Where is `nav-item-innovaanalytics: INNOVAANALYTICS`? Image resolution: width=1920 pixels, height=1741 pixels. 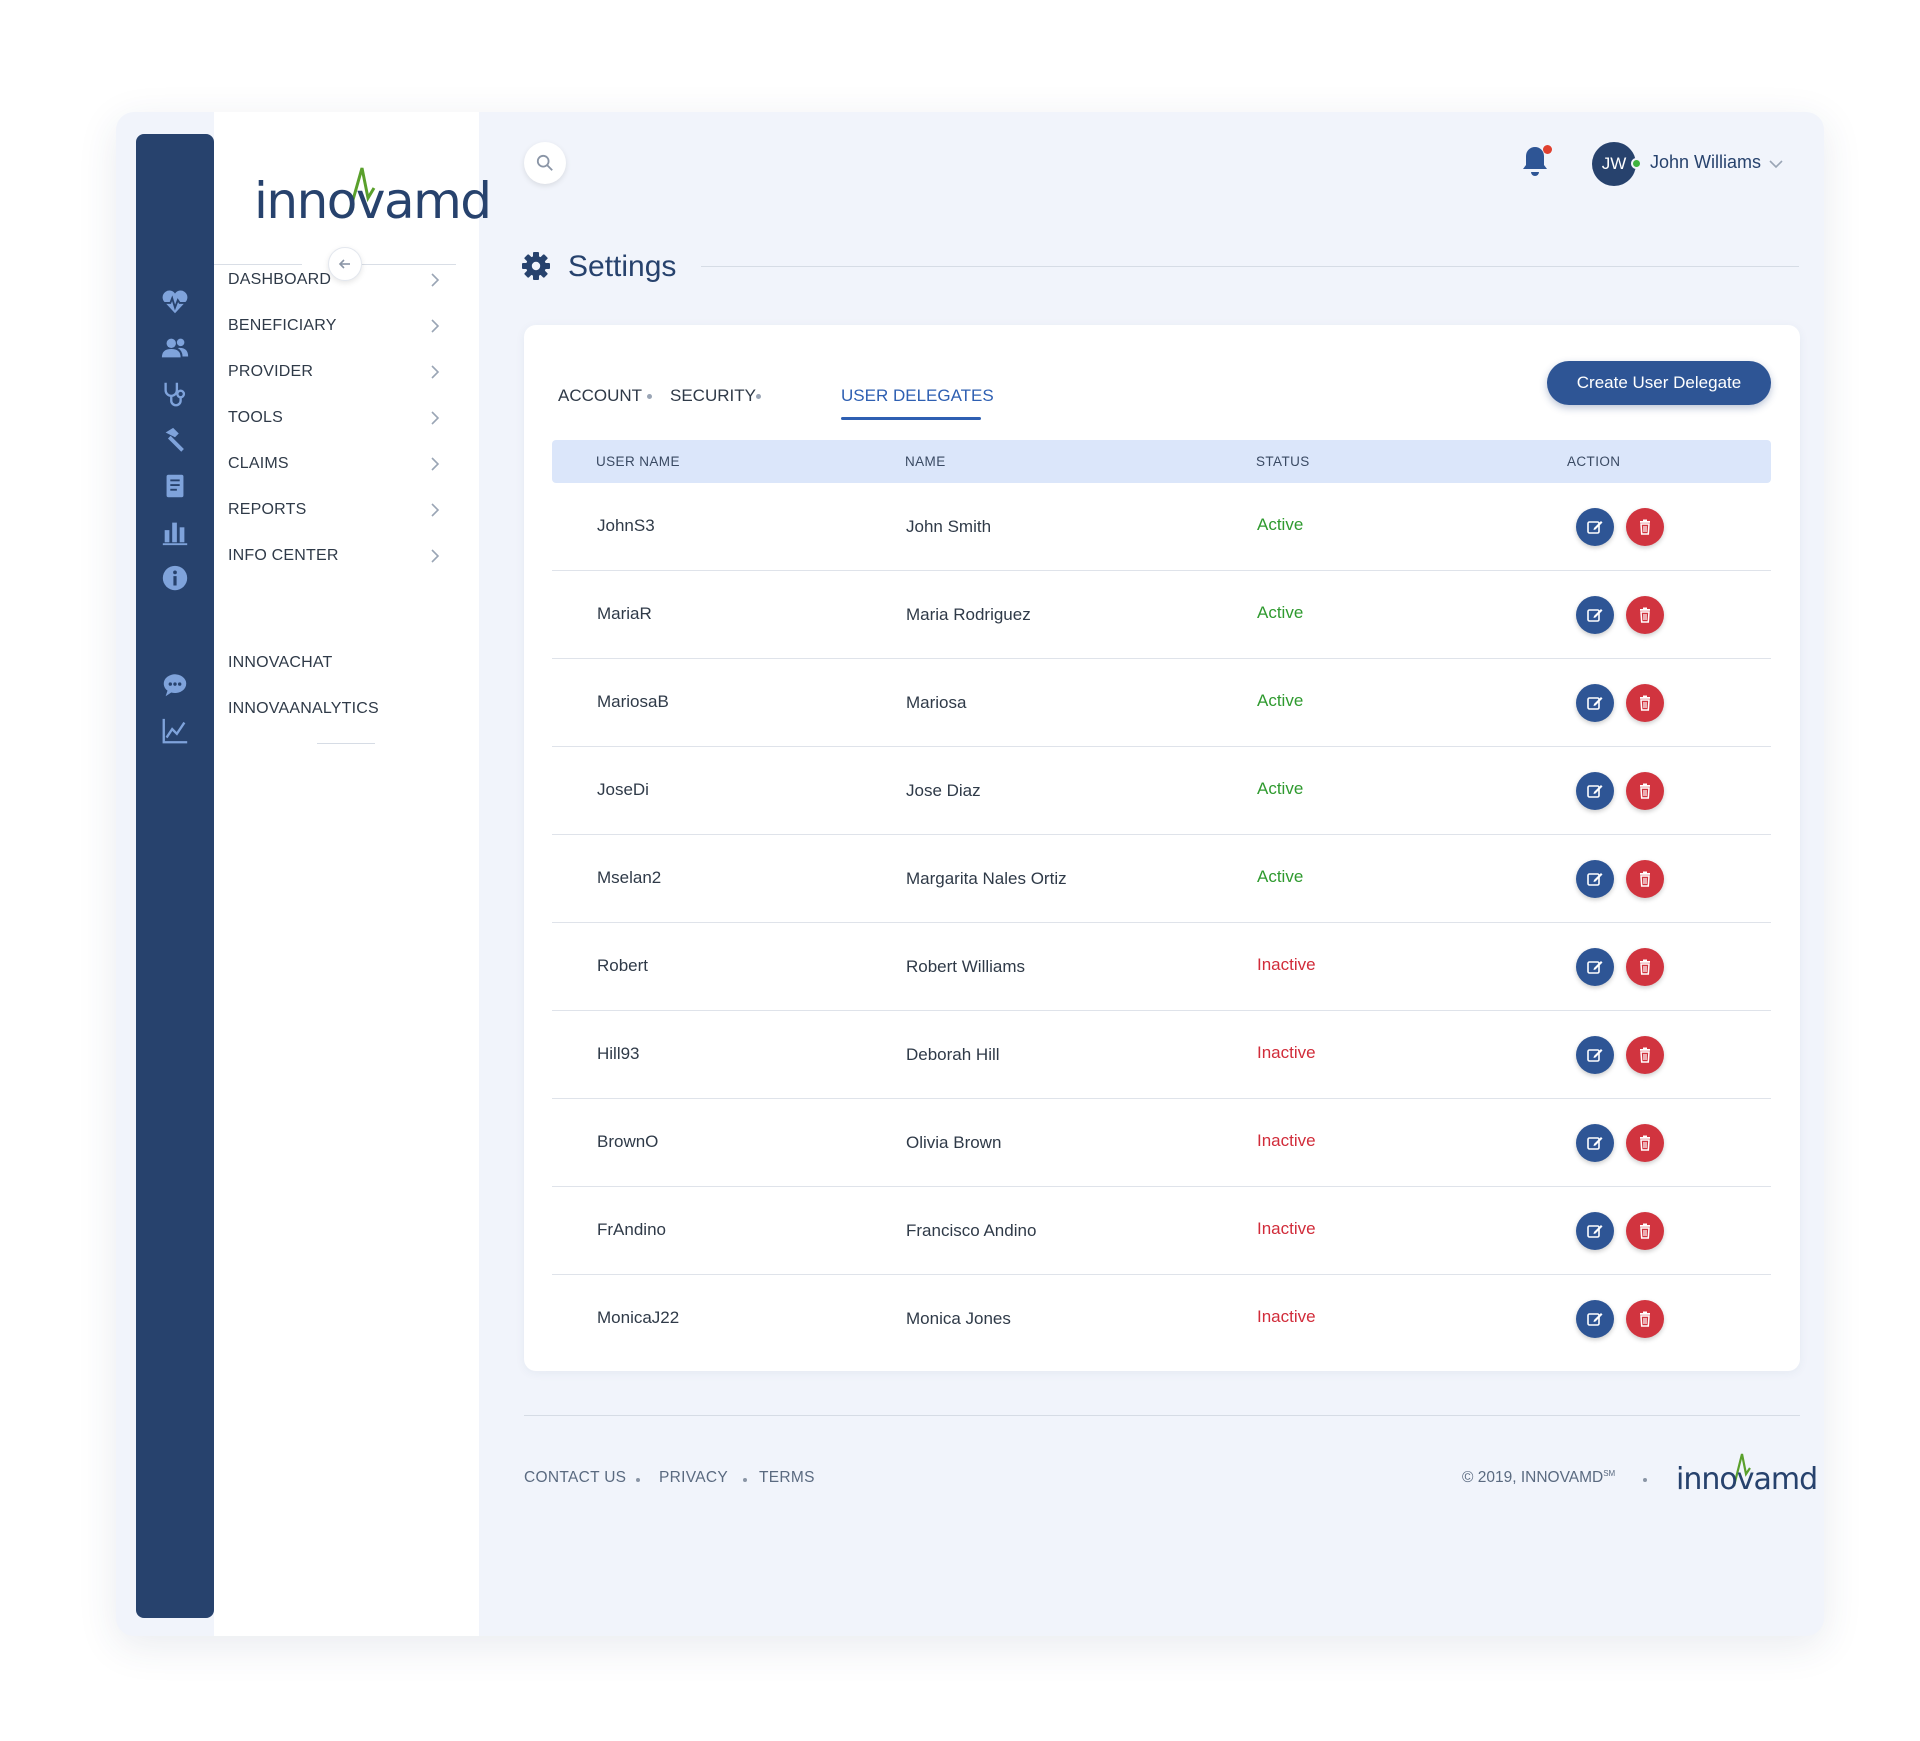 nav-item-innovaanalytics: INNOVAANALYTICS is located at coordinates (346, 709).